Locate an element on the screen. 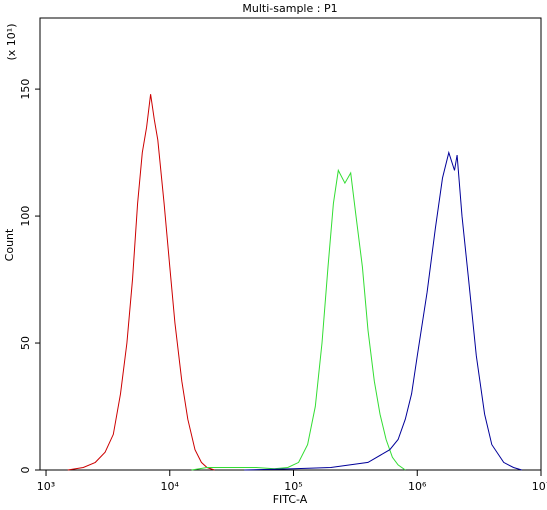  x-axis-label: FITC-A is located at coordinates (290, 499).